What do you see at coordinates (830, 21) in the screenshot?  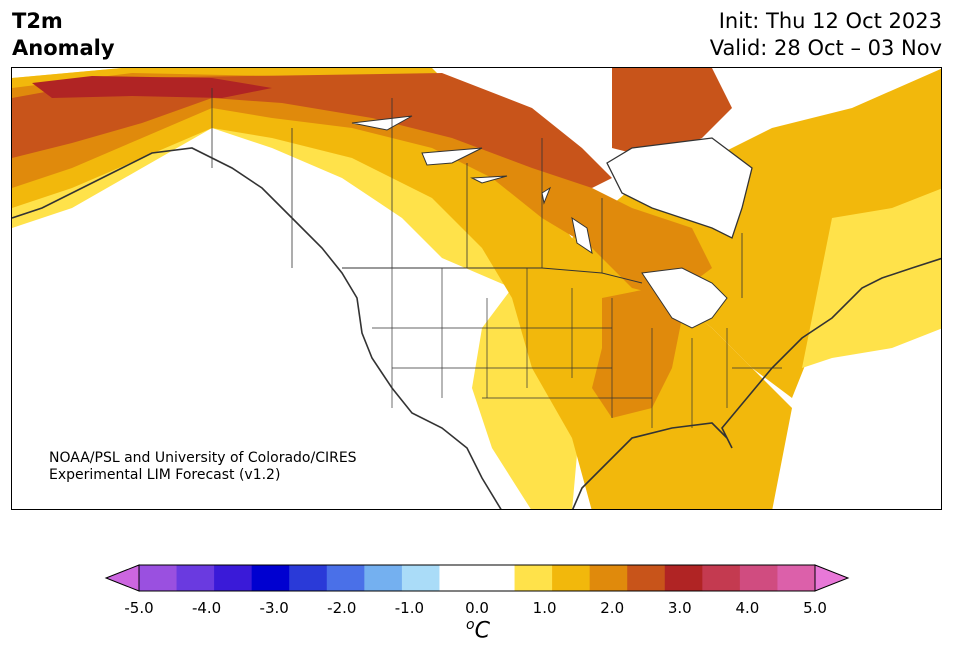 I see `init-date: Init: Thu 12 Oct 2023` at bounding box center [830, 21].